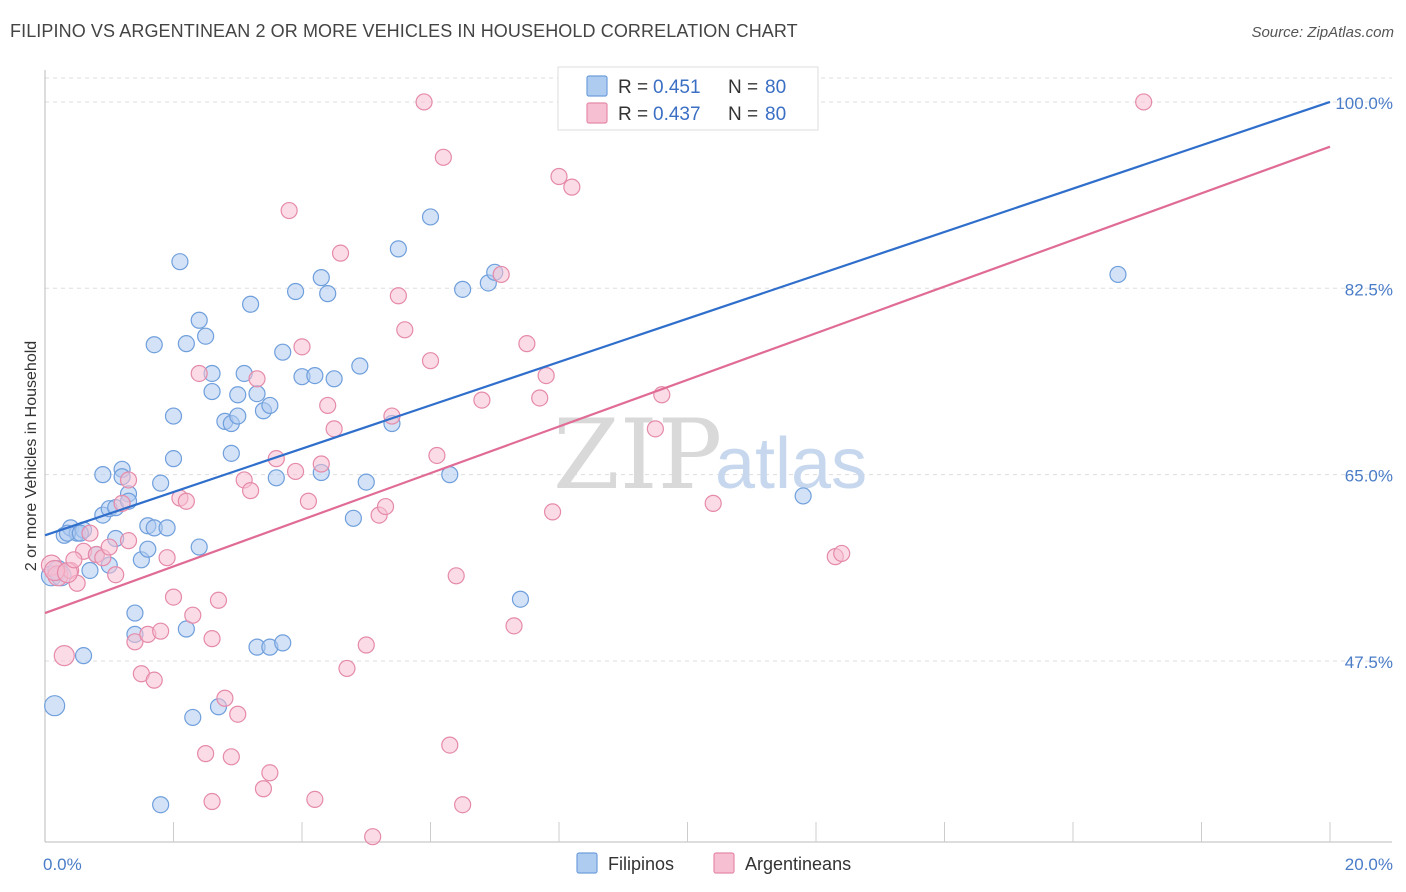 The height and width of the screenshot is (892, 1406). I want to click on legend-n-label-argentineans: N =, so click(743, 114).